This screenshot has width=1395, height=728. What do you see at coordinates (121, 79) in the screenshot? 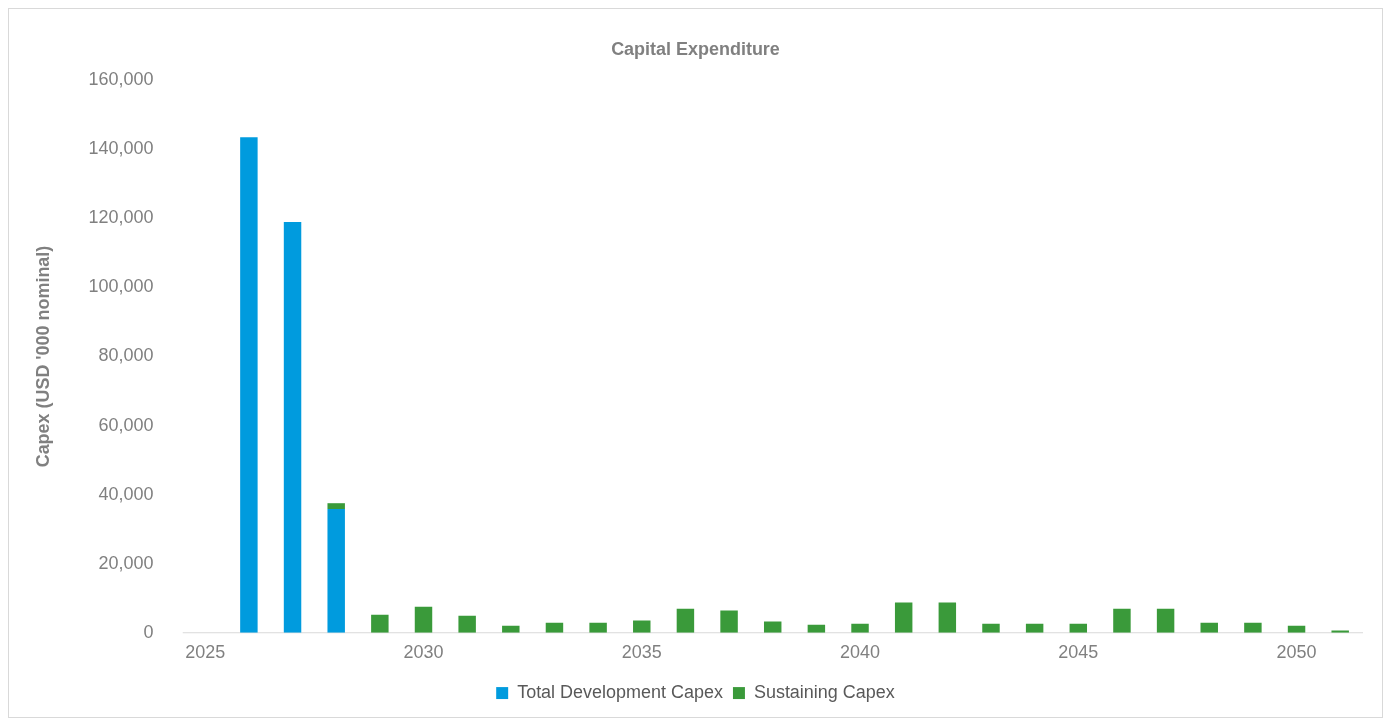
I see `y-tick-label: 160,000` at bounding box center [121, 79].